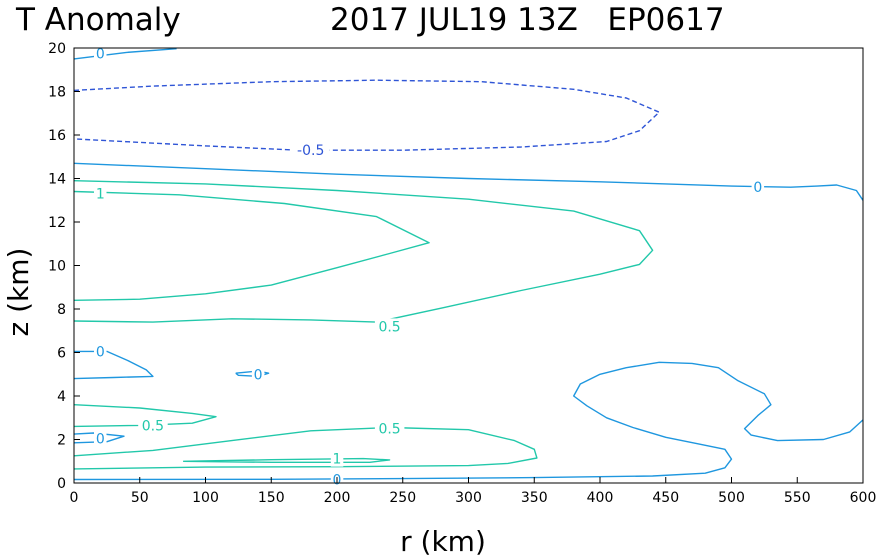 This screenshot has width=879, height=559. Describe the element at coordinates (665, 498) in the screenshot. I see `x-tick-label-450: 450` at that location.